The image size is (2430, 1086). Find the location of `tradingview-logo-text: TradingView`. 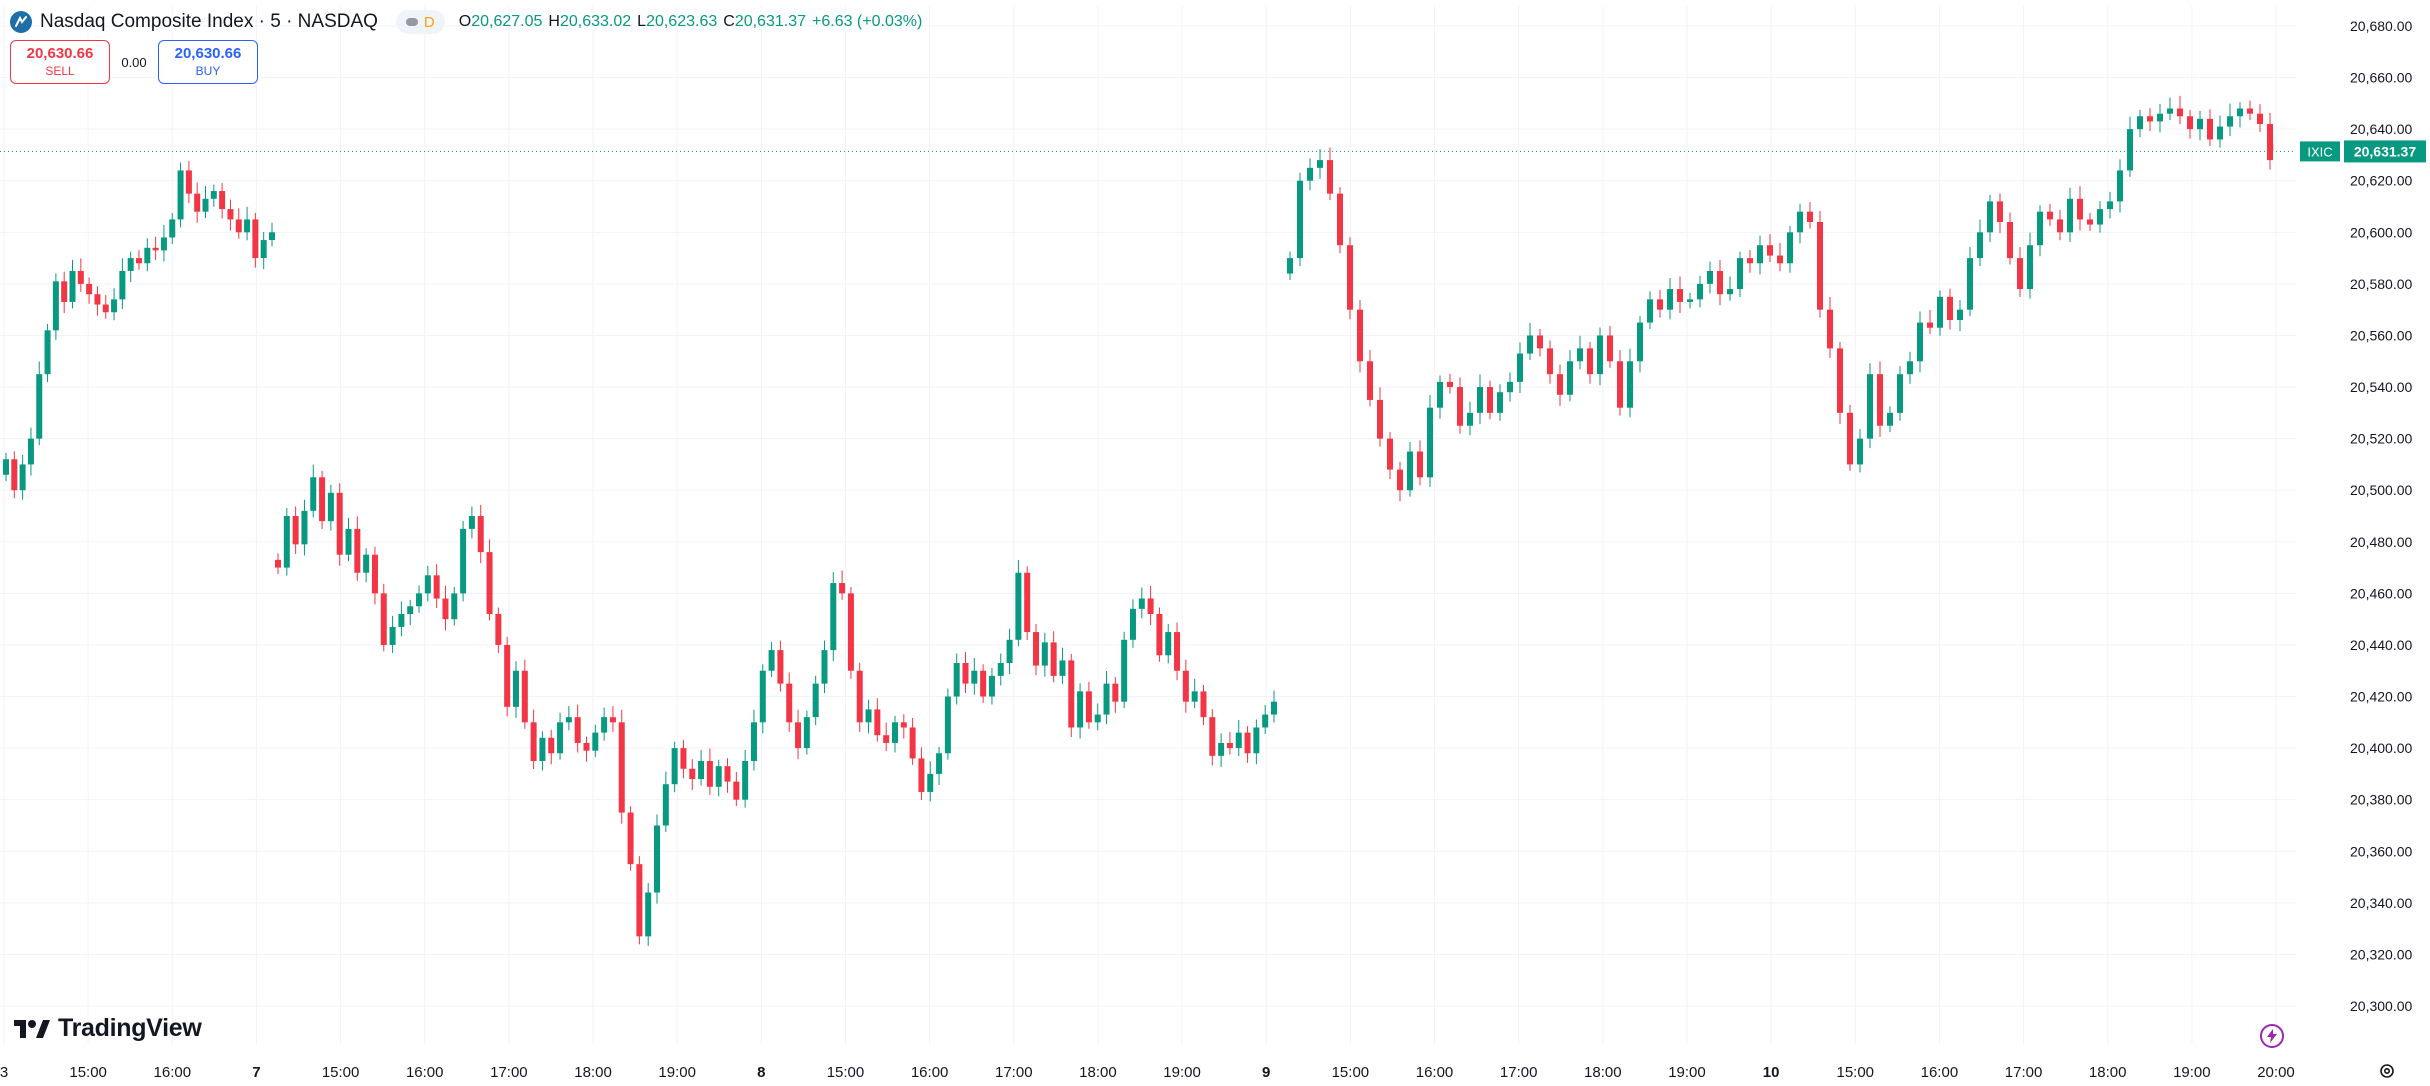

tradingview-logo-text: TradingView is located at coordinates (130, 1028).